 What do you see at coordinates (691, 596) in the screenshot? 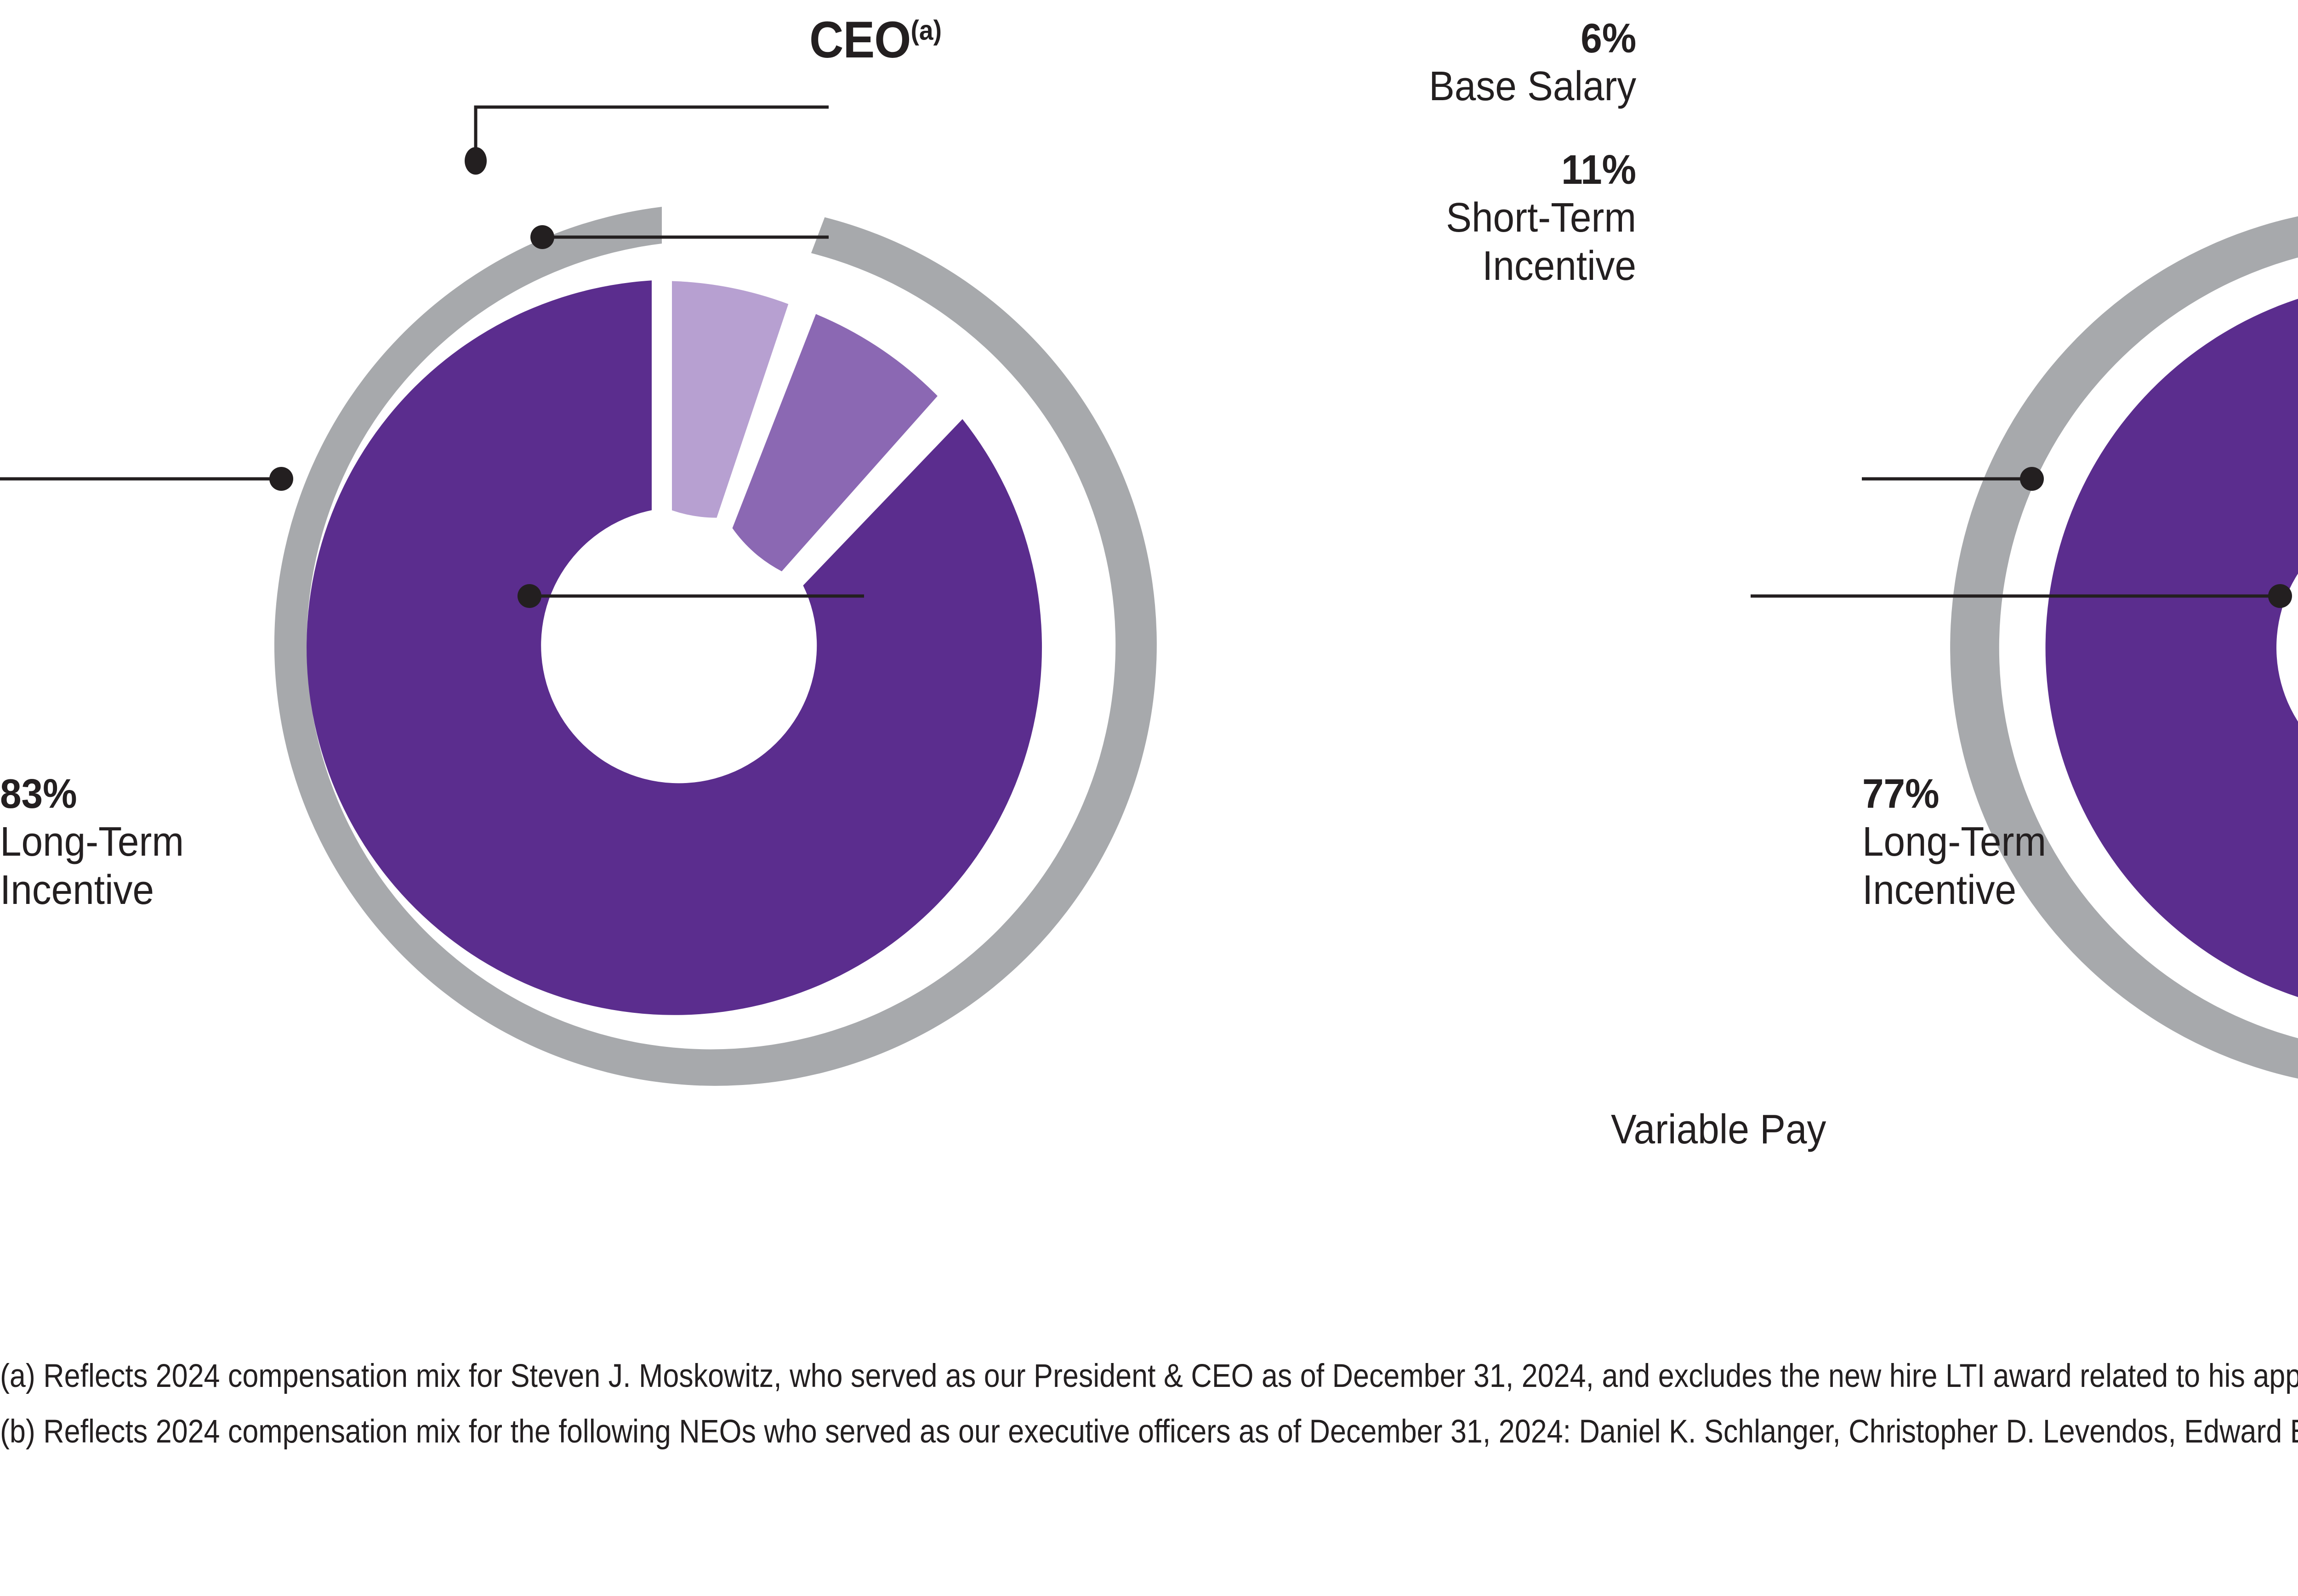
I see `leader-line-variable-pay-ceo` at bounding box center [691, 596].